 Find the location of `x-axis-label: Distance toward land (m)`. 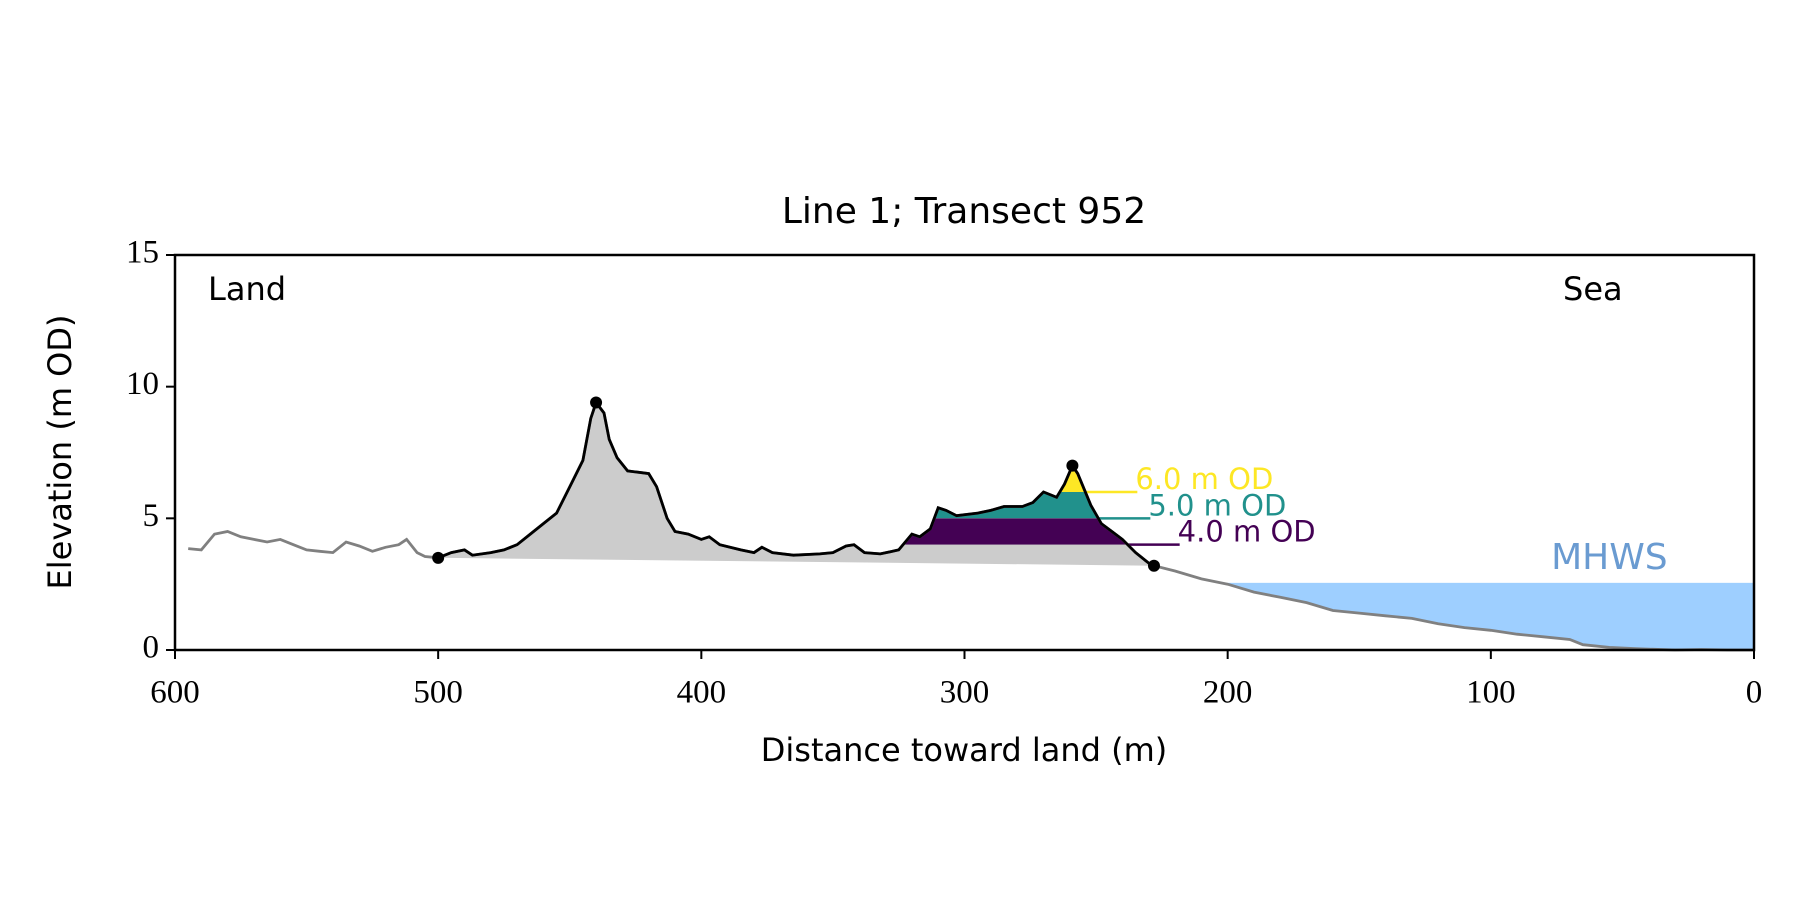

x-axis-label: Distance toward land (m) is located at coordinates (964, 750).